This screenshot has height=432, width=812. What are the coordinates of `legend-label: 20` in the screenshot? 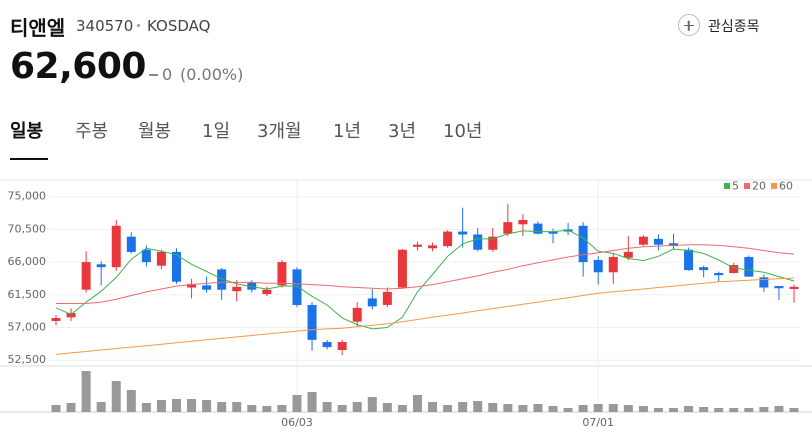 It's located at (759, 186).